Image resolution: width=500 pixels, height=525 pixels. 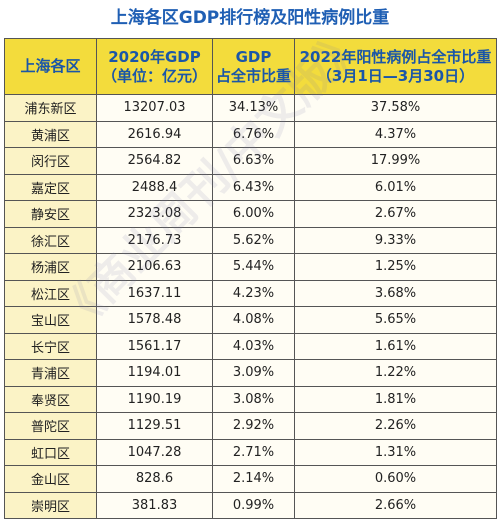 What do you see at coordinates (395, 240) in the screenshot?
I see `value-cell: 9.33%` at bounding box center [395, 240].